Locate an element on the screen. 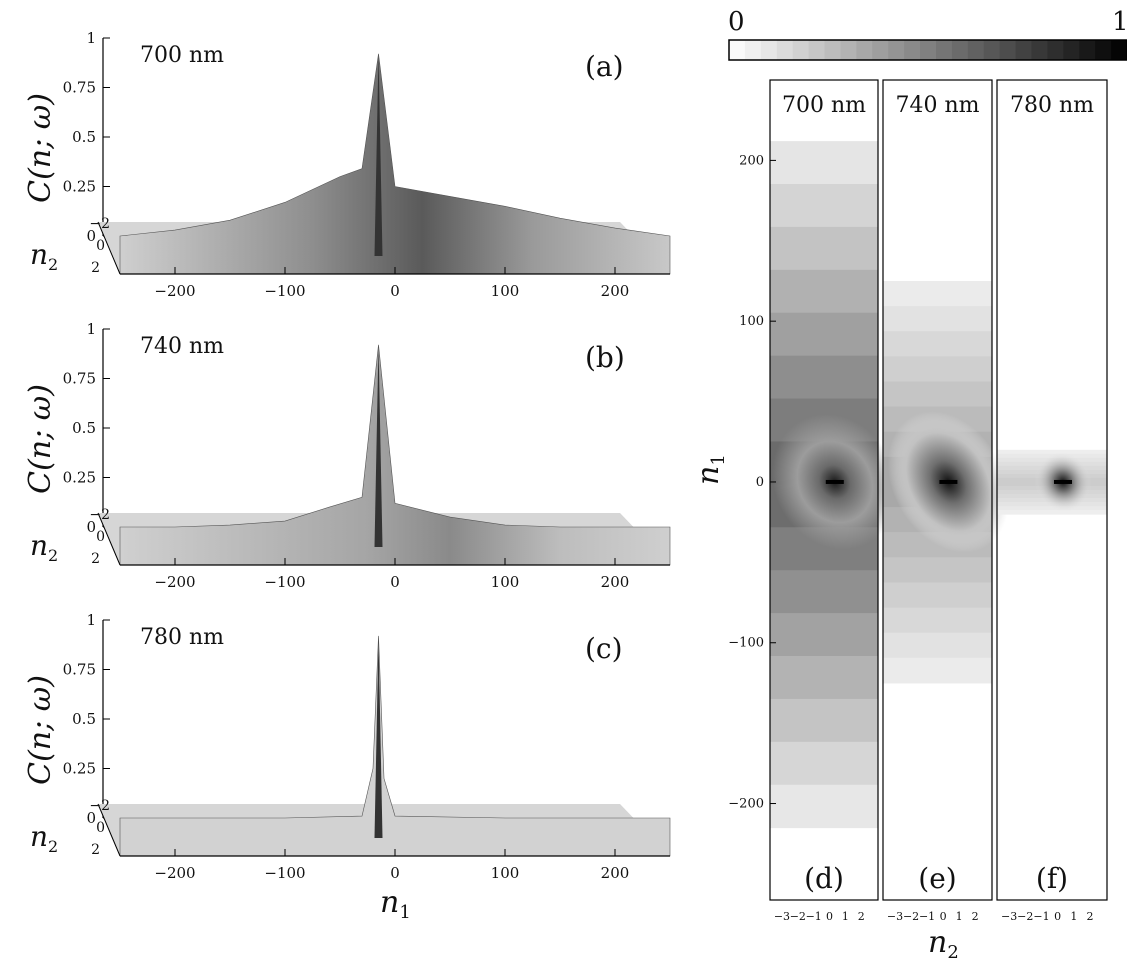 The width and height of the screenshot is (1127, 962). surface-y-tick-label: 1 is located at coordinates (91, 38).